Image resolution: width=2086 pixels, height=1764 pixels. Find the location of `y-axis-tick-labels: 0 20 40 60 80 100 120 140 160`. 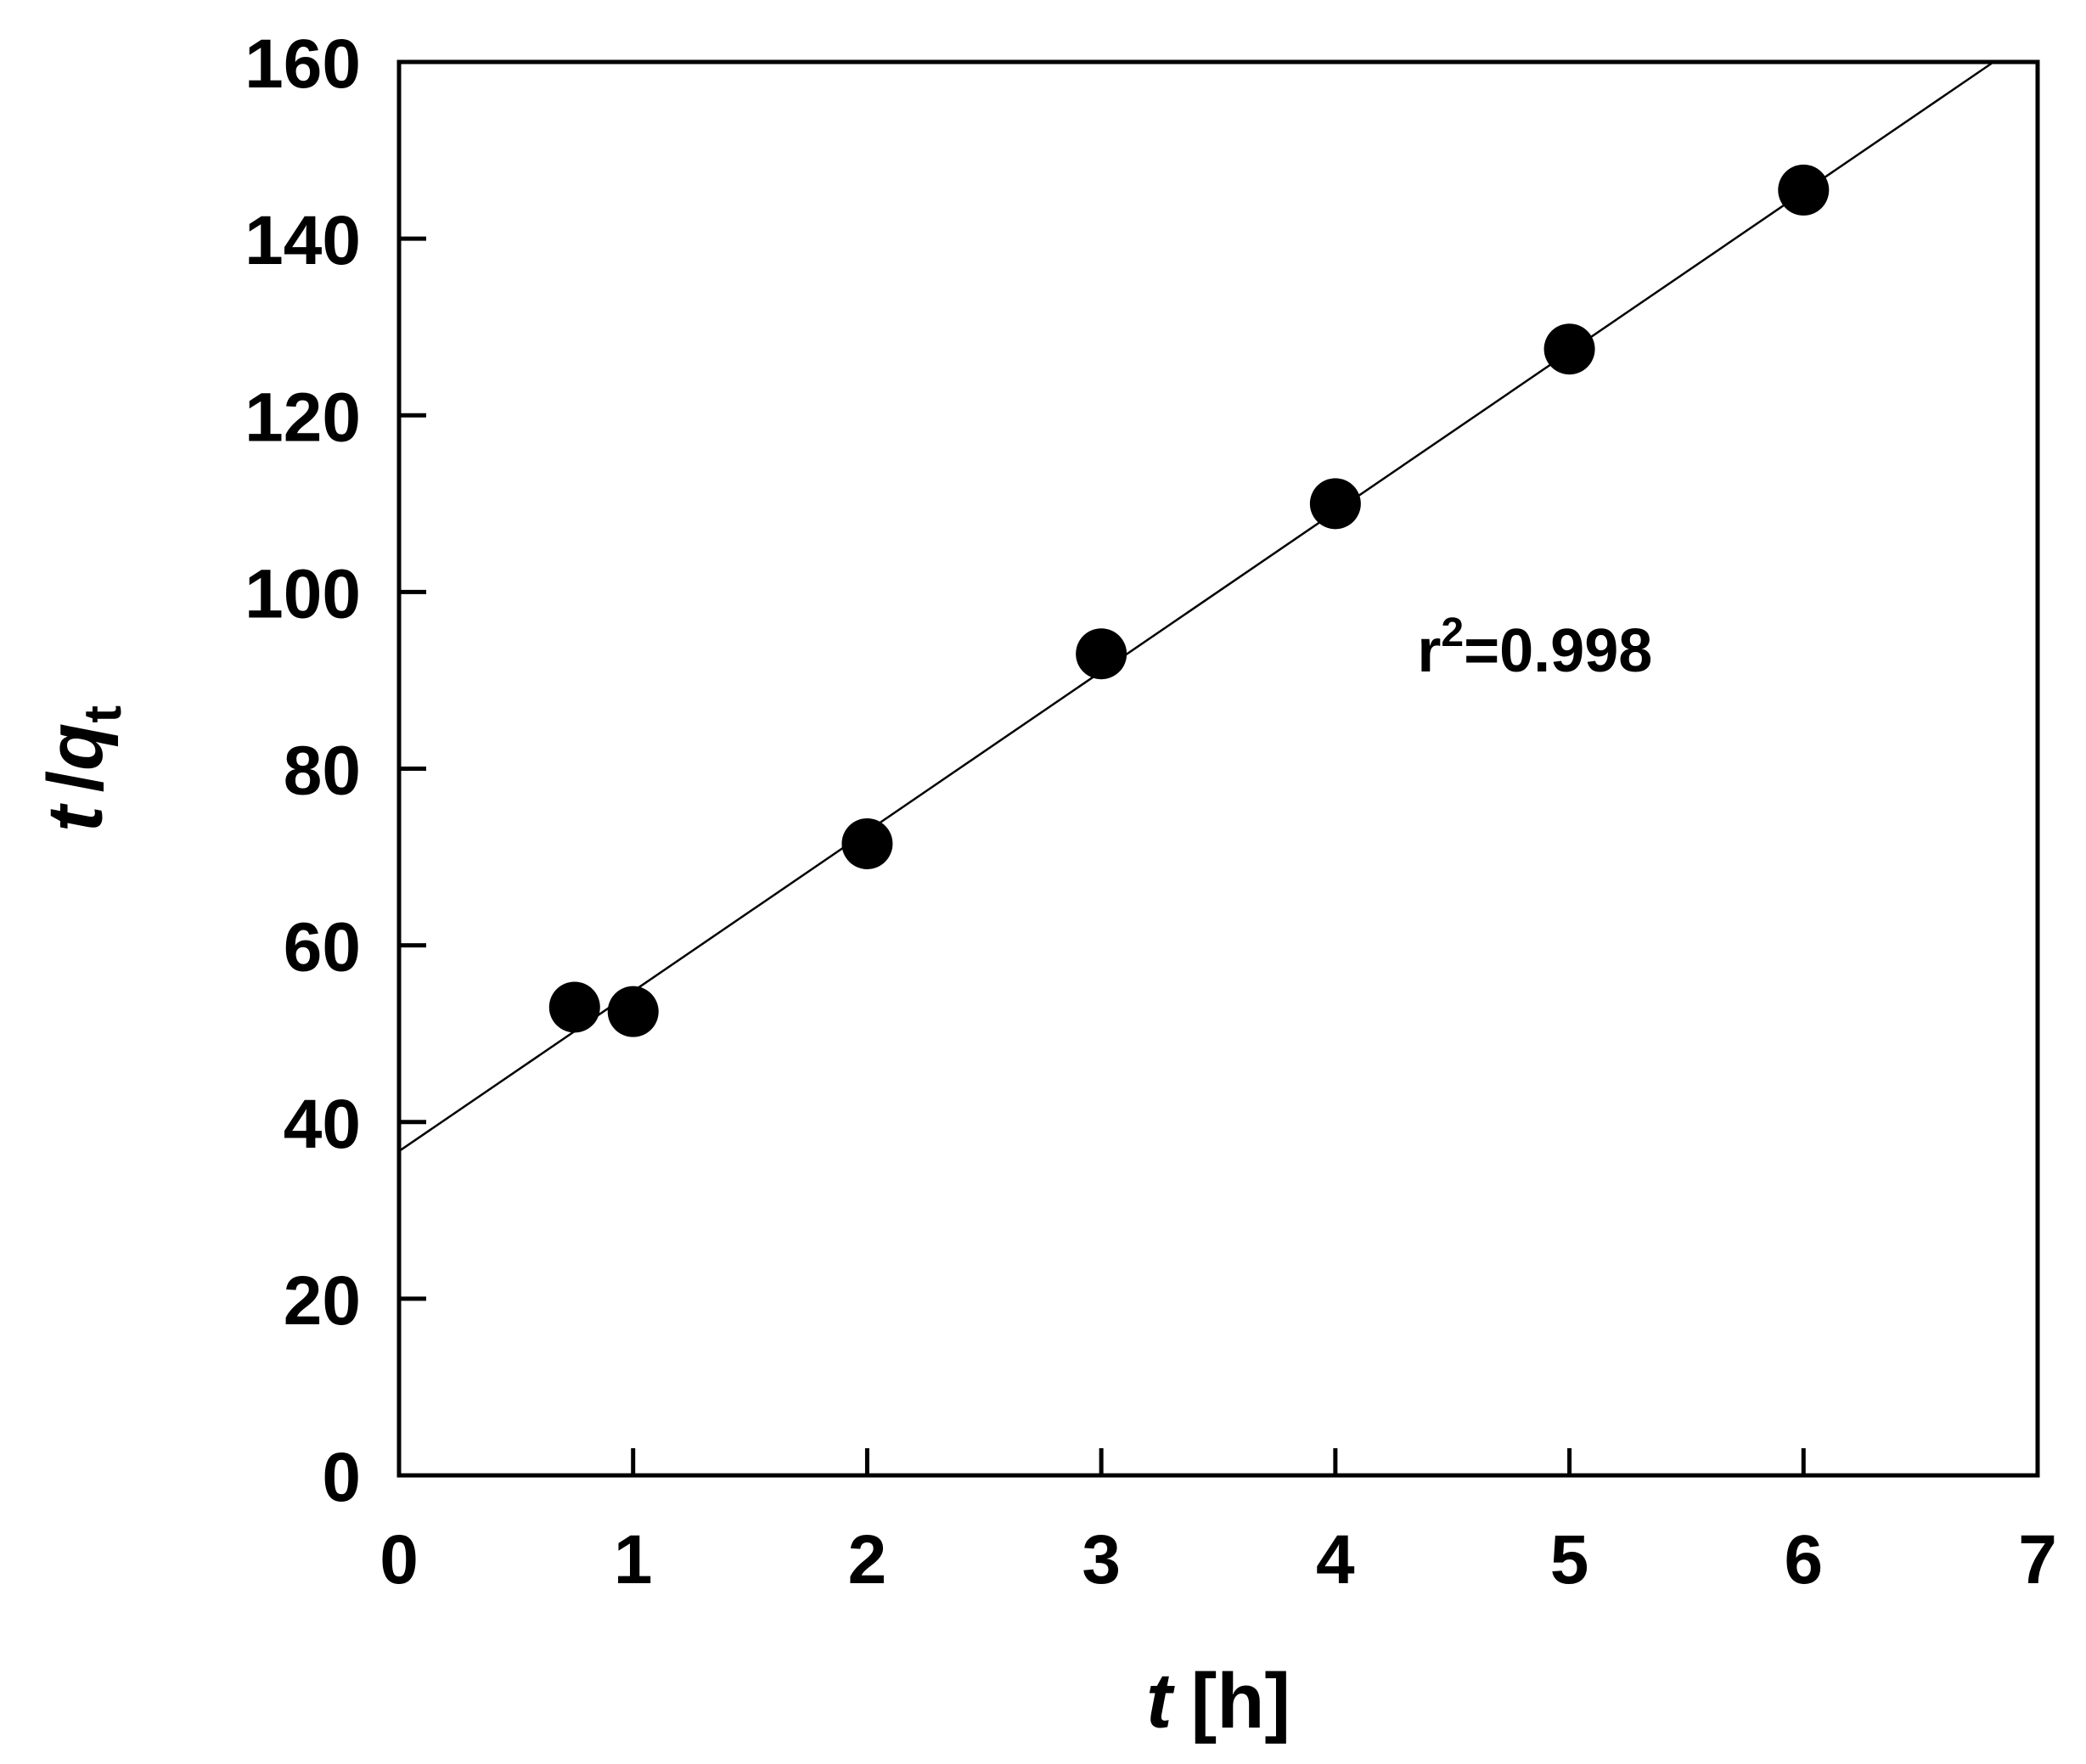

y-axis-tick-labels: 0 20 40 60 80 100 120 140 160 is located at coordinates (303, 770).